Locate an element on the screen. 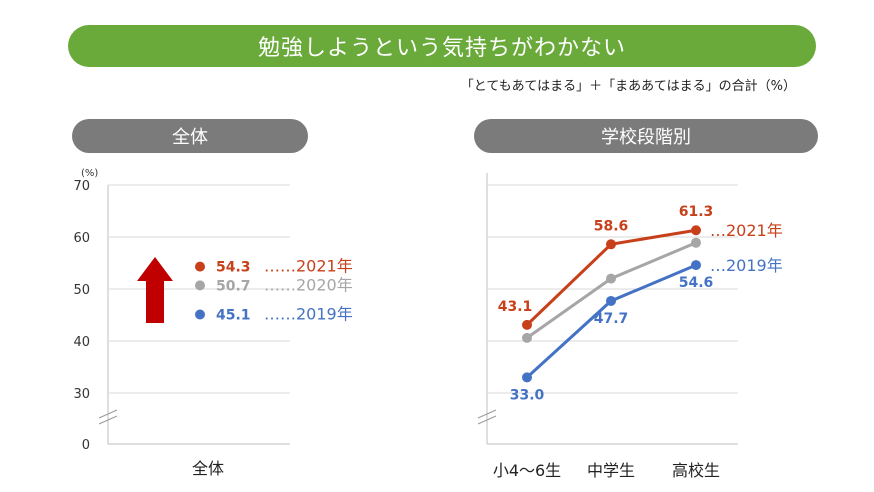 This screenshot has height=492, width=874. left-point-y2019 is located at coordinates (200, 314).